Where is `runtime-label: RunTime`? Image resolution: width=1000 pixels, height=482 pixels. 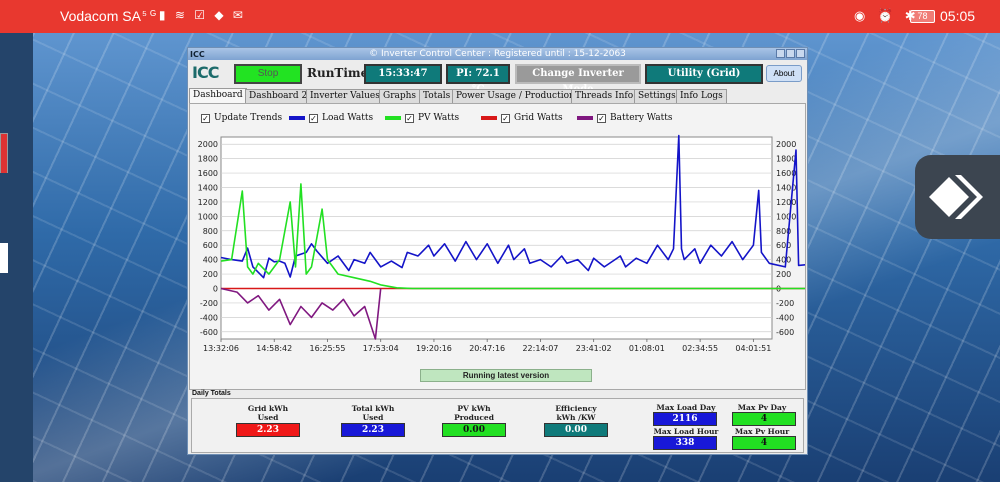 runtime-label: RunTime is located at coordinates (338, 73).